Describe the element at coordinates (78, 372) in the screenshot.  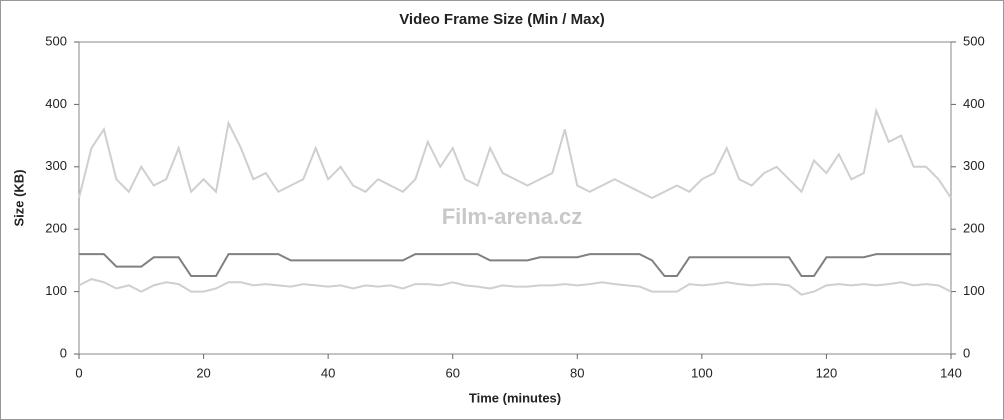
I see `x-tick-label: 0` at that location.